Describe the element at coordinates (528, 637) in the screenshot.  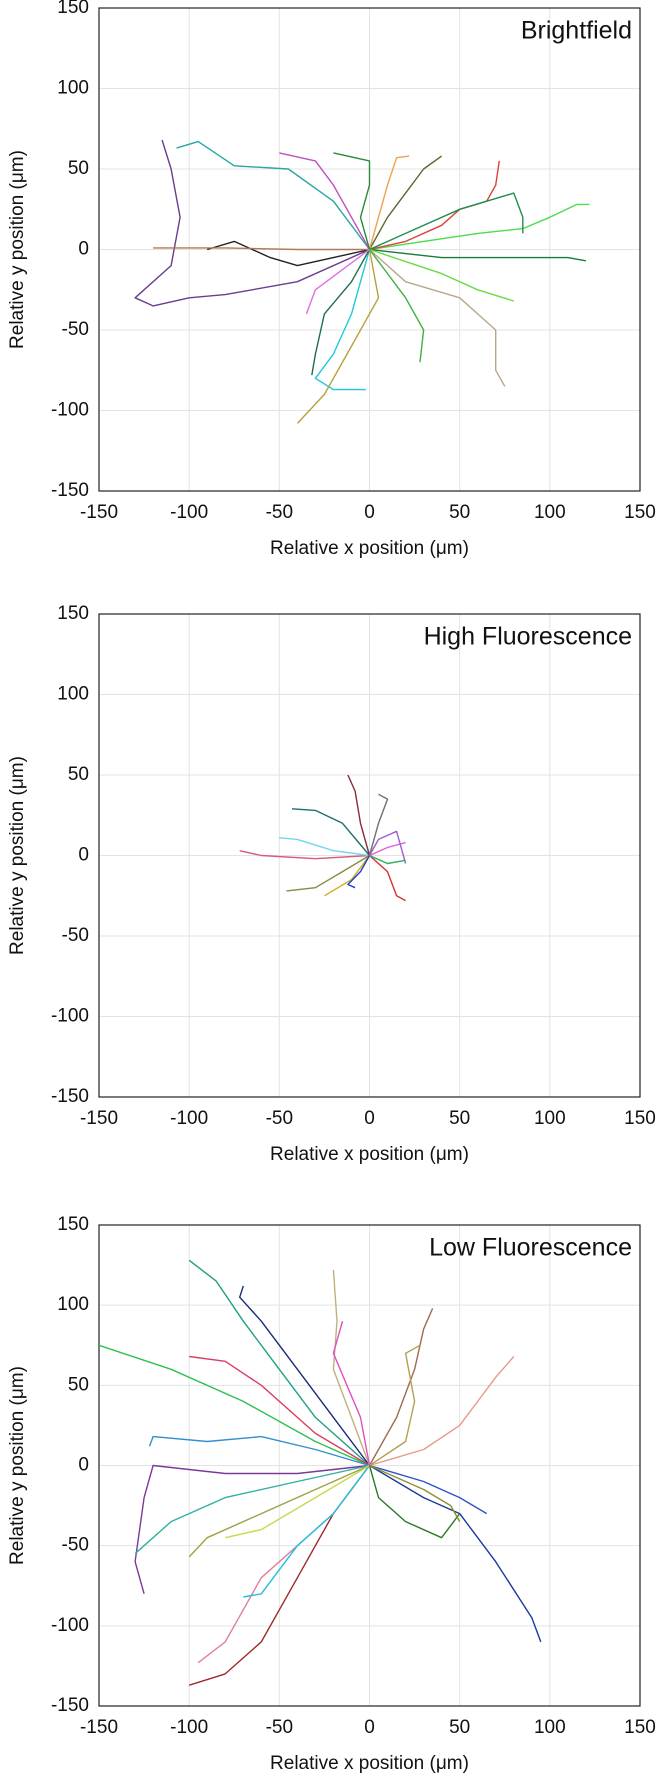
I see `panel-title: High Fluorescence` at that location.